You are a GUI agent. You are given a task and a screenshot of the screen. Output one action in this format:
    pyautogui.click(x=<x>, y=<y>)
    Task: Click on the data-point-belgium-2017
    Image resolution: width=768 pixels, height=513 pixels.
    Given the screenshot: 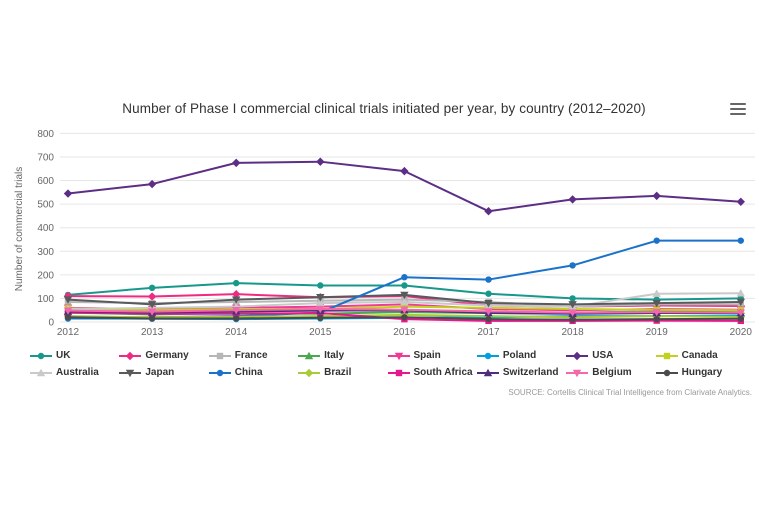 What is the action you would take?
    pyautogui.click(x=488, y=312)
    